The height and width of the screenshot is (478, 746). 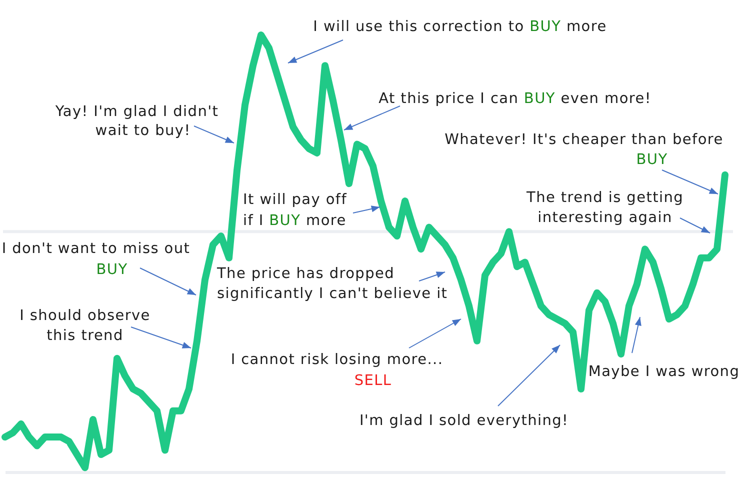 What do you see at coordinates (295, 210) in the screenshot?
I see `text: It will pay off if I BUY more` at bounding box center [295, 210].